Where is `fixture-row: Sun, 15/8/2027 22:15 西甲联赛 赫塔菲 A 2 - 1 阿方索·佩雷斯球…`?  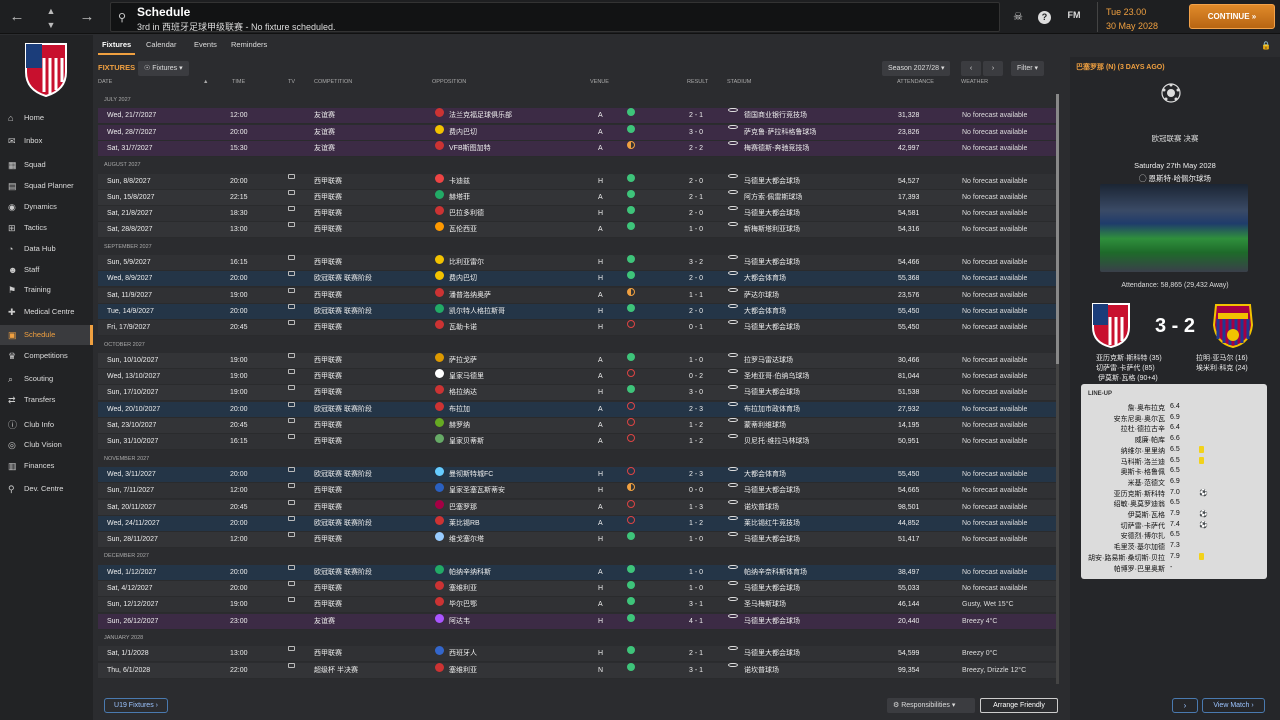
fixture-row: Sun, 15/8/2027 22:15 西甲联赛 赫塔菲 A 2 - 1 阿方索·佩雷斯球… is located at coordinates (577, 197).